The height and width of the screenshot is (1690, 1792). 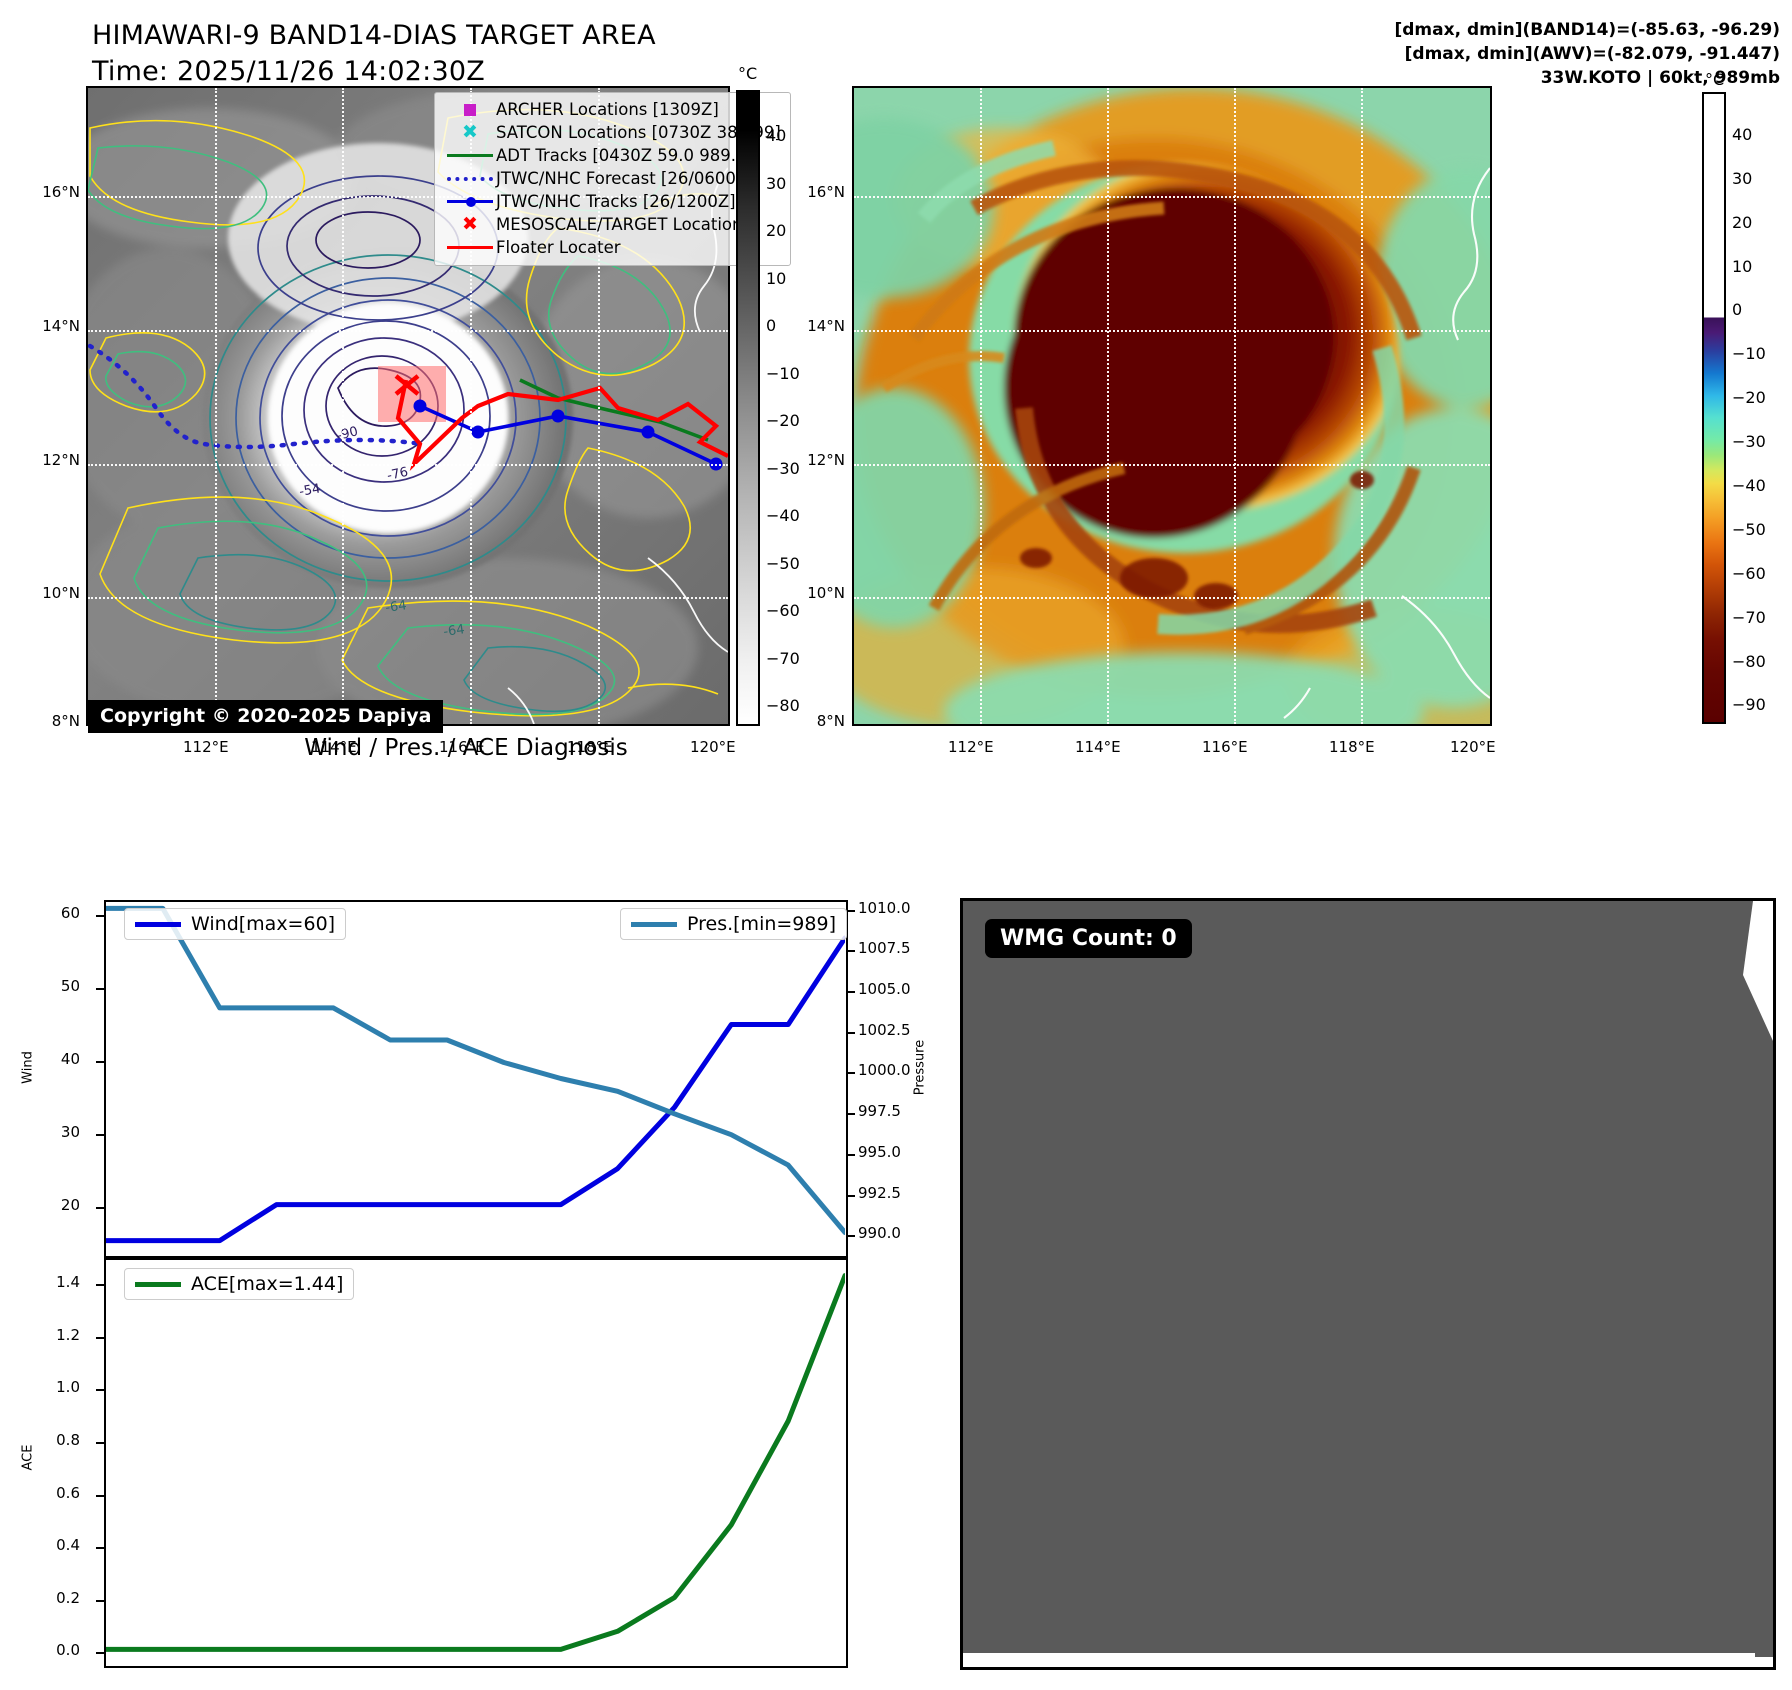 I want to click on wind-pres-ace-title: Wind / Pres. / ACE Diagnosis, so click(x=466, y=748).